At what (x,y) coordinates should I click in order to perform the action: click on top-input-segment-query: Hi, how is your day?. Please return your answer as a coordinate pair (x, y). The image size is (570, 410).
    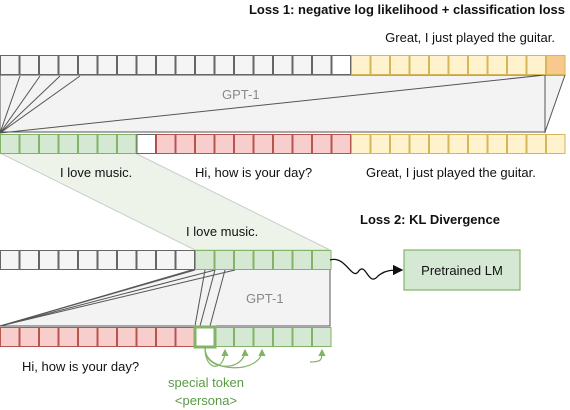
    Looking at the image, I should click on (253, 172).